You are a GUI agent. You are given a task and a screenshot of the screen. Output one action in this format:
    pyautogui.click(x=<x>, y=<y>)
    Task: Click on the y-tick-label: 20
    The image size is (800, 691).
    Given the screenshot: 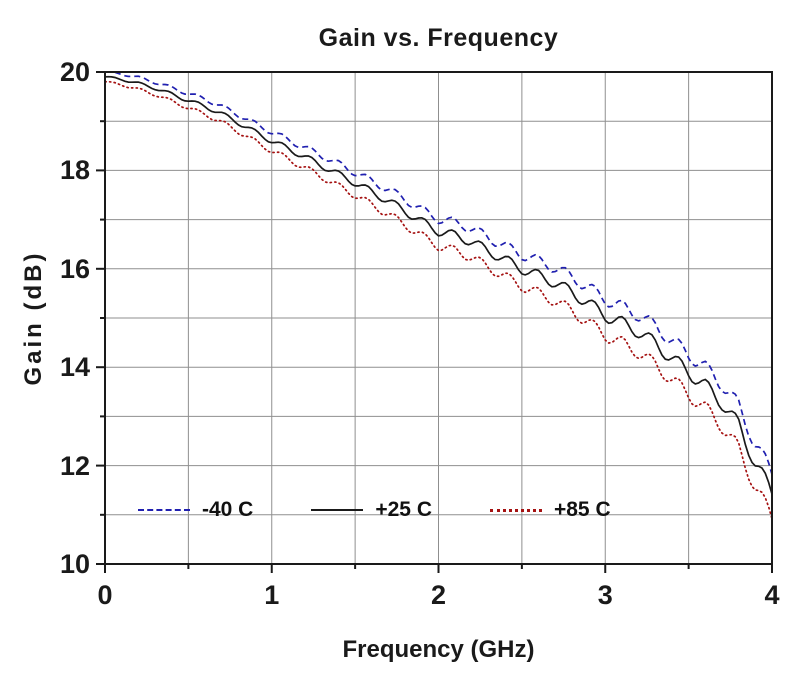 What is the action you would take?
    pyautogui.click(x=74, y=72)
    